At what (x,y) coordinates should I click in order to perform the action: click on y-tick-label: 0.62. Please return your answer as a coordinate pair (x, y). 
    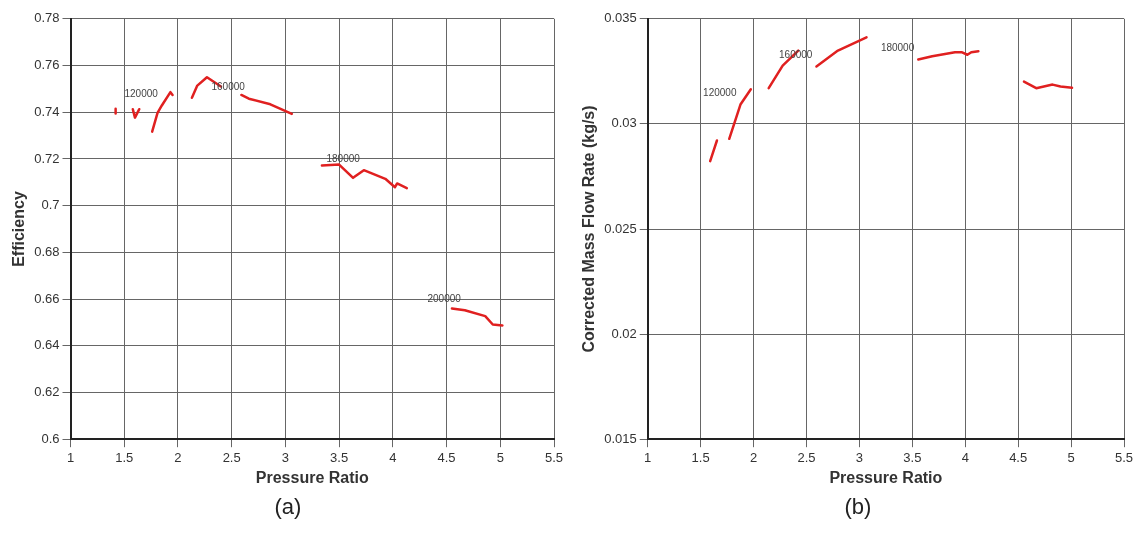
    Looking at the image, I should click on (47, 392).